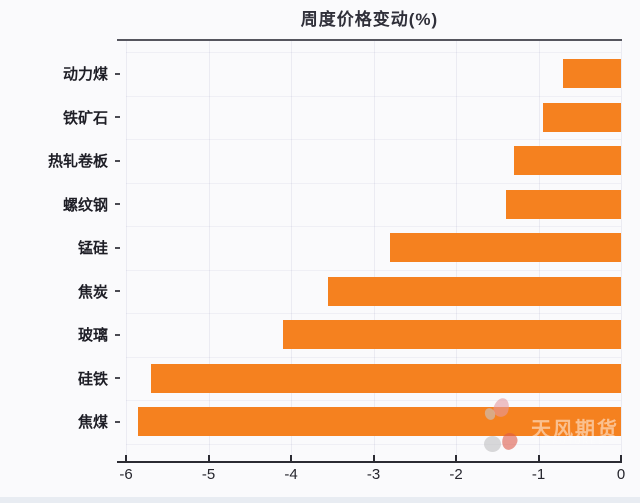 This screenshot has width=640, height=503. Describe the element at coordinates (456, 474) in the screenshot. I see `x-tick-label: -2` at that location.